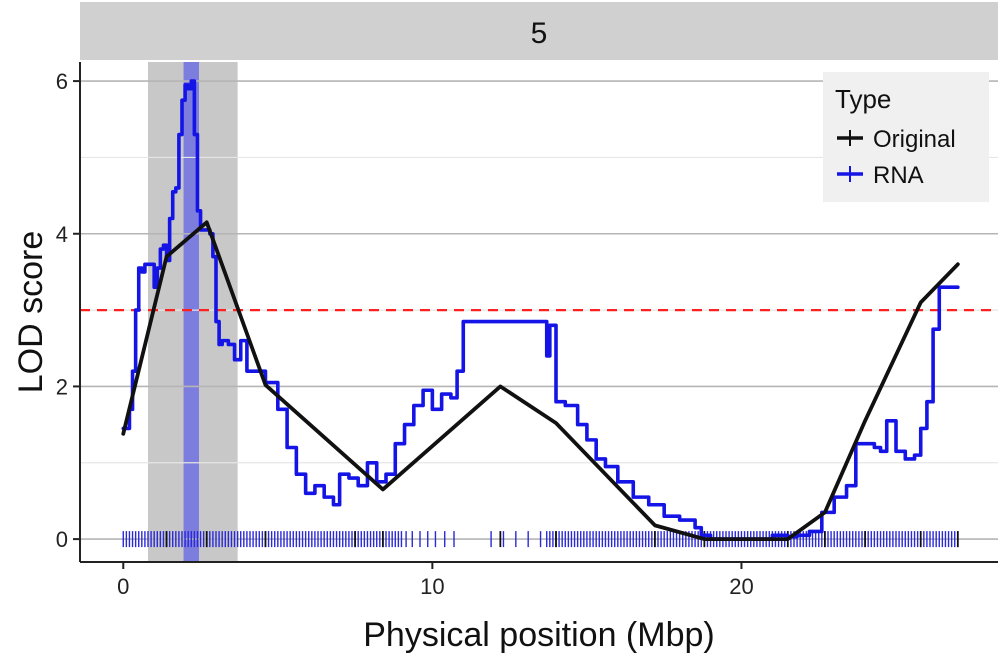  What do you see at coordinates (539, 33) in the screenshot?
I see `facet-label: 5` at bounding box center [539, 33].